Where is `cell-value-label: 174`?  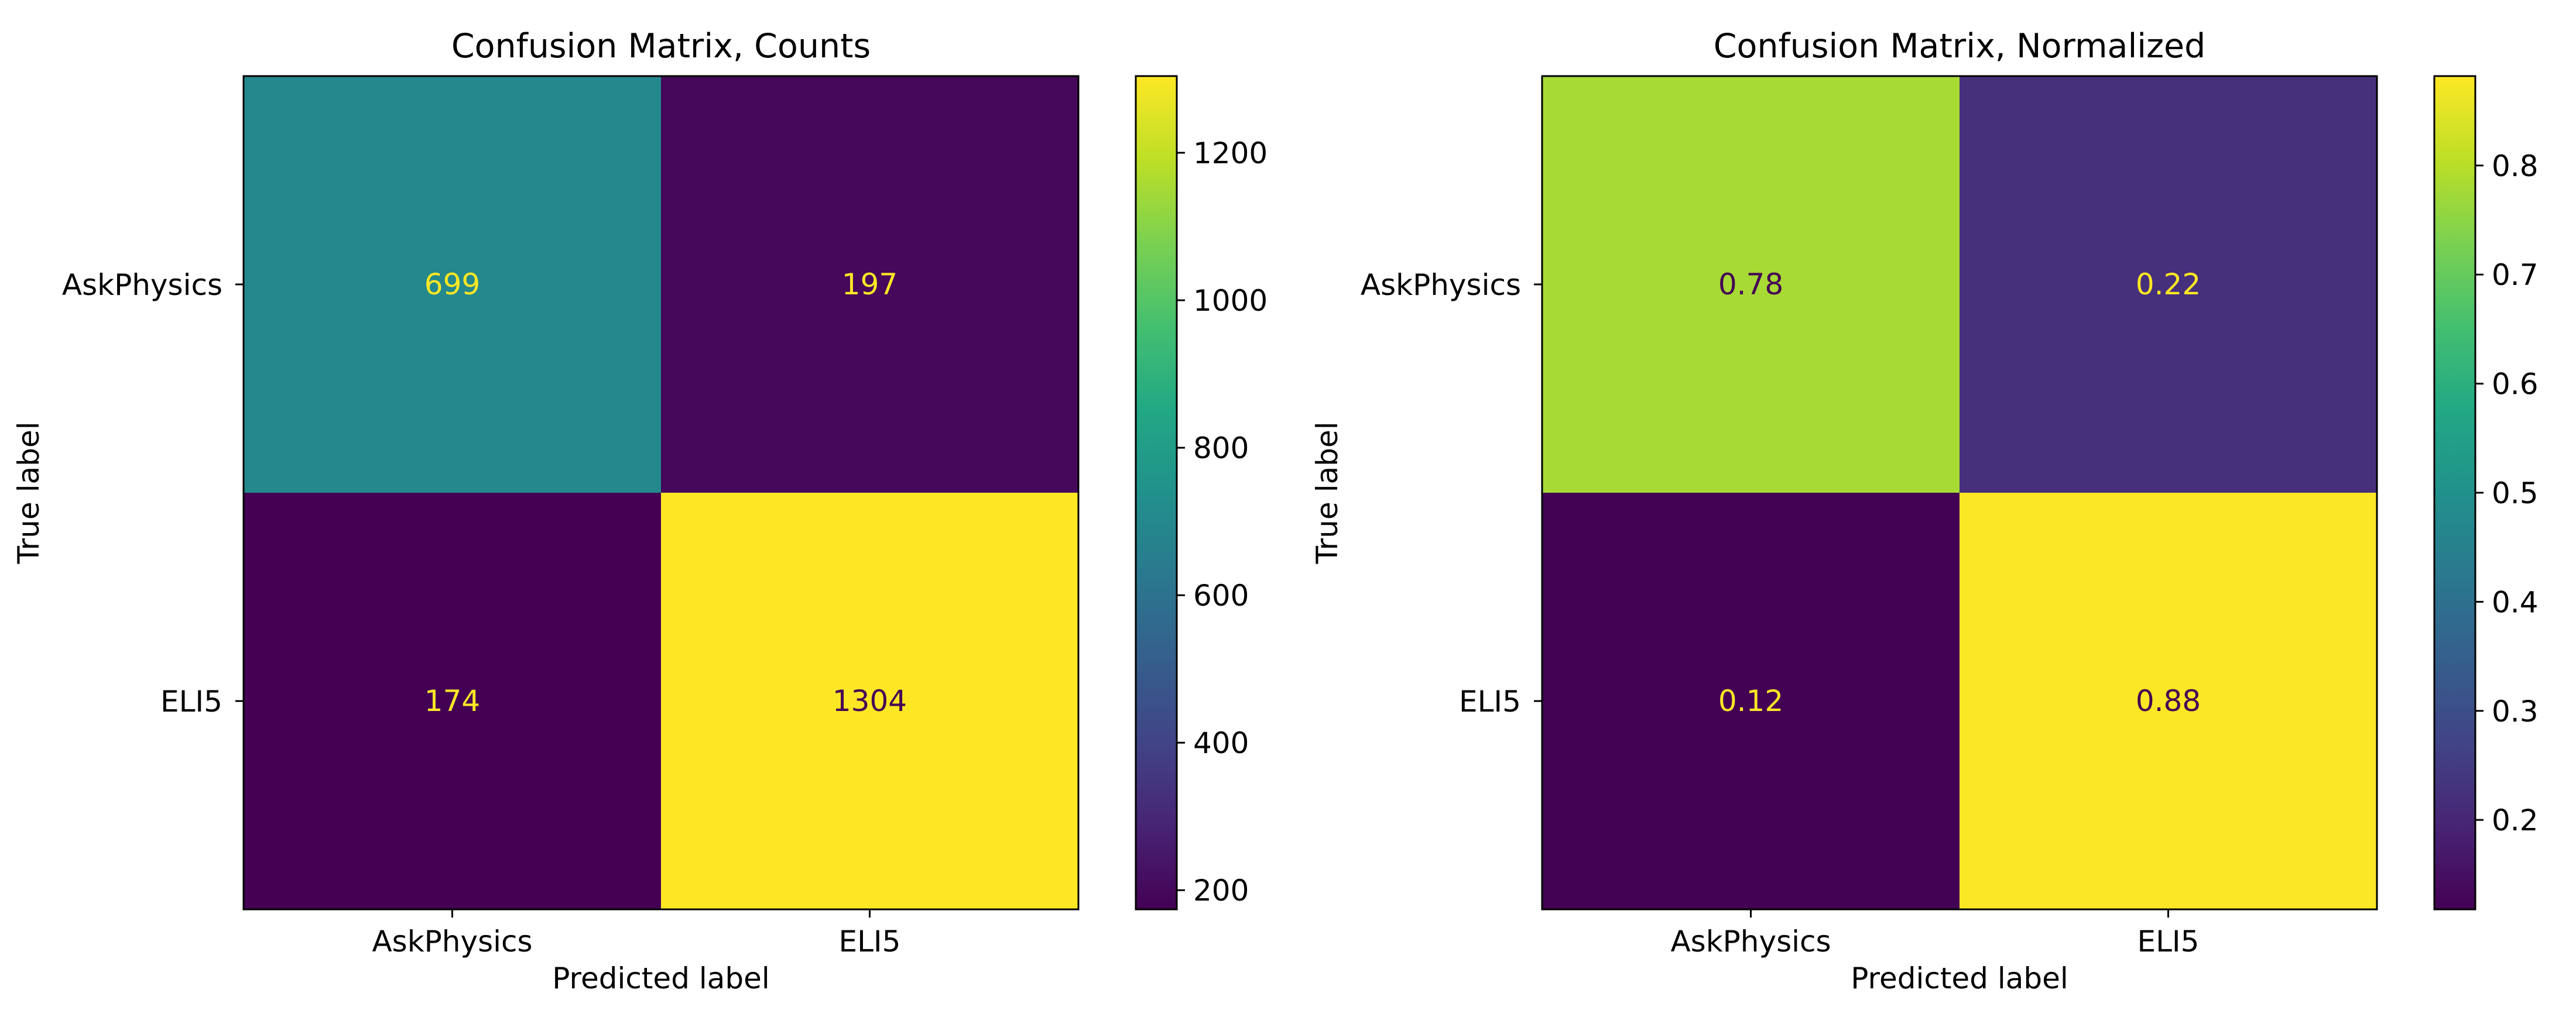 cell-value-label: 174 is located at coordinates (452, 701).